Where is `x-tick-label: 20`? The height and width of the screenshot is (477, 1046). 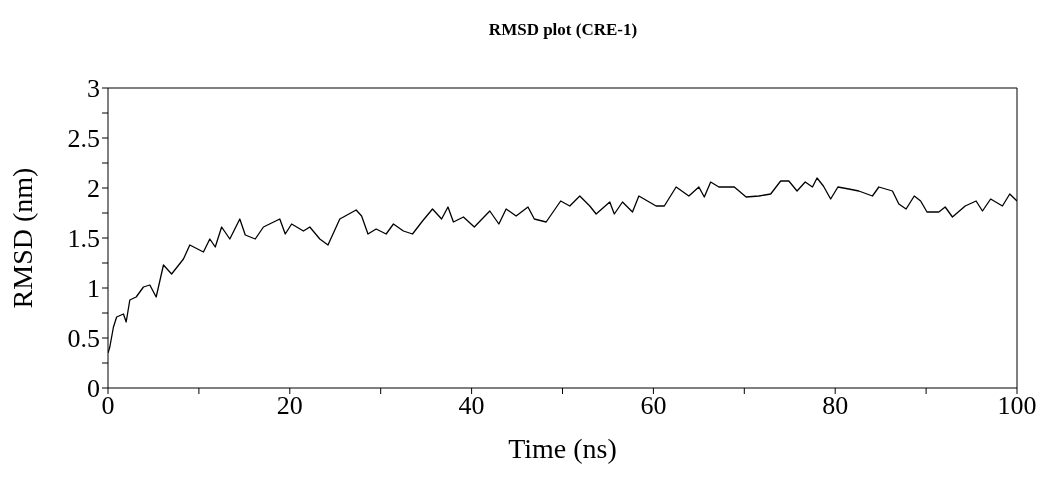
x-tick-label: 20 is located at coordinates (289, 406).